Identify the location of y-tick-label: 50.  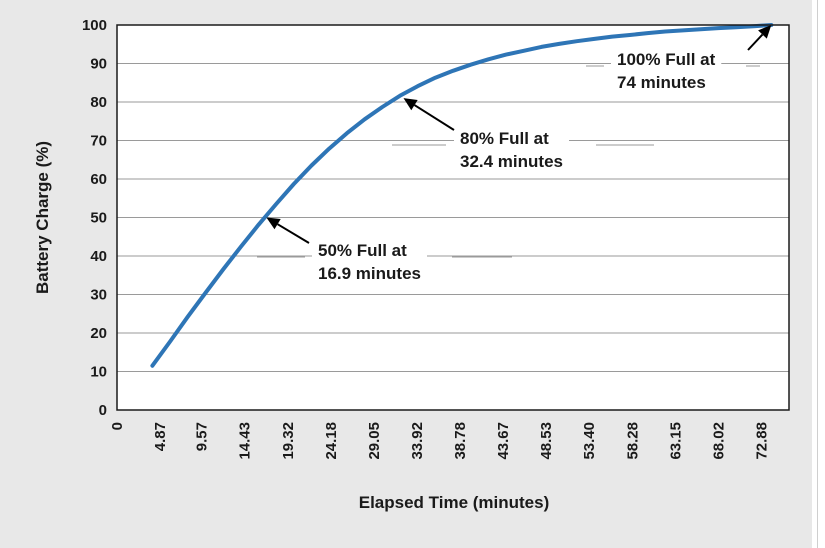
(98, 218).